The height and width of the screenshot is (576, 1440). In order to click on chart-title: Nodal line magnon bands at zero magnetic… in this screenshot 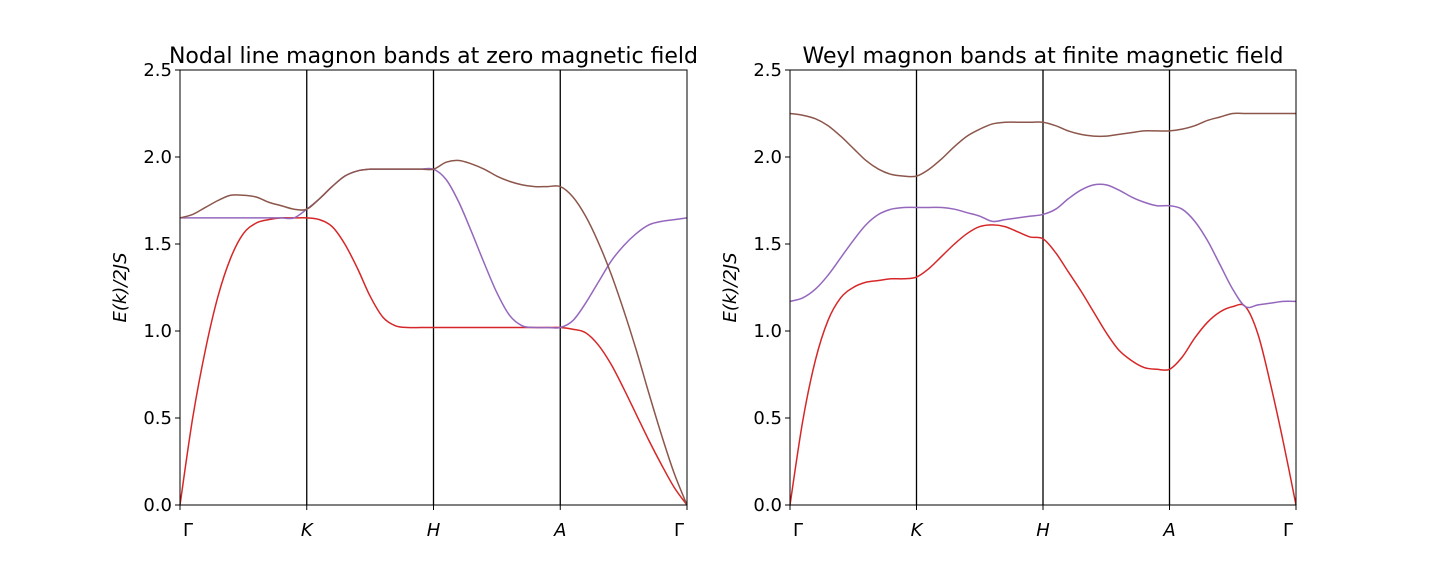, I will do `click(433, 56)`.